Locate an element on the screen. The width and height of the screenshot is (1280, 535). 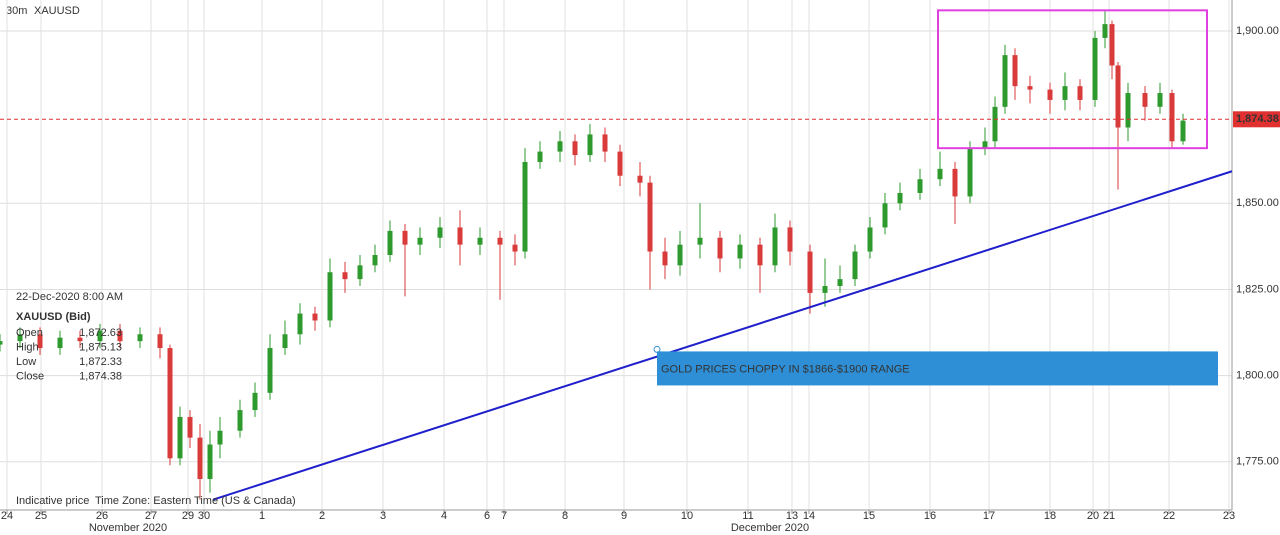
x-tick-label: 13 is located at coordinates (792, 516).